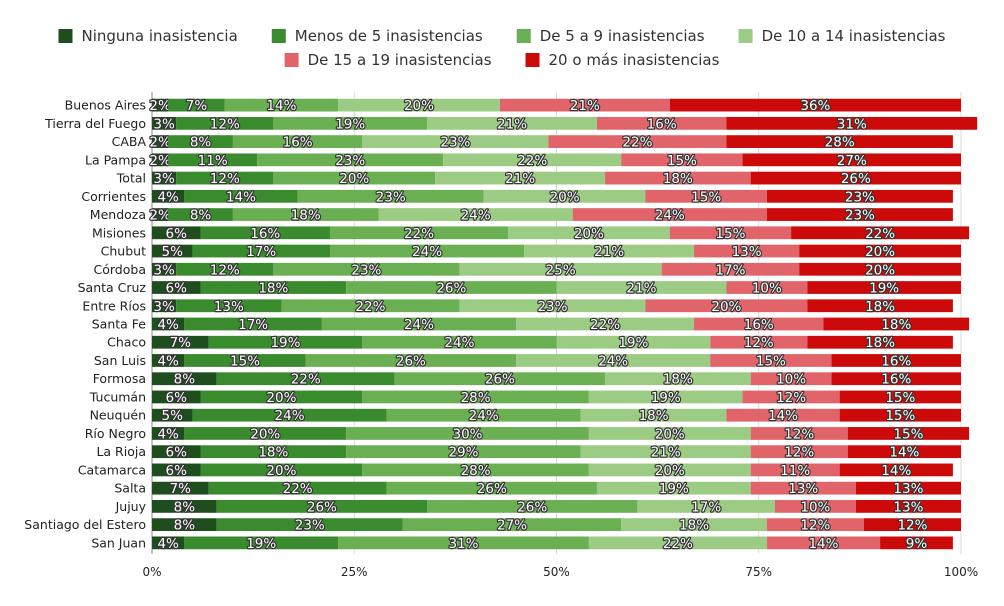  Describe the element at coordinates (556, 288) in the screenshot. I see `bar-row: 6% 18% 26% 21% 10% 19%` at that location.